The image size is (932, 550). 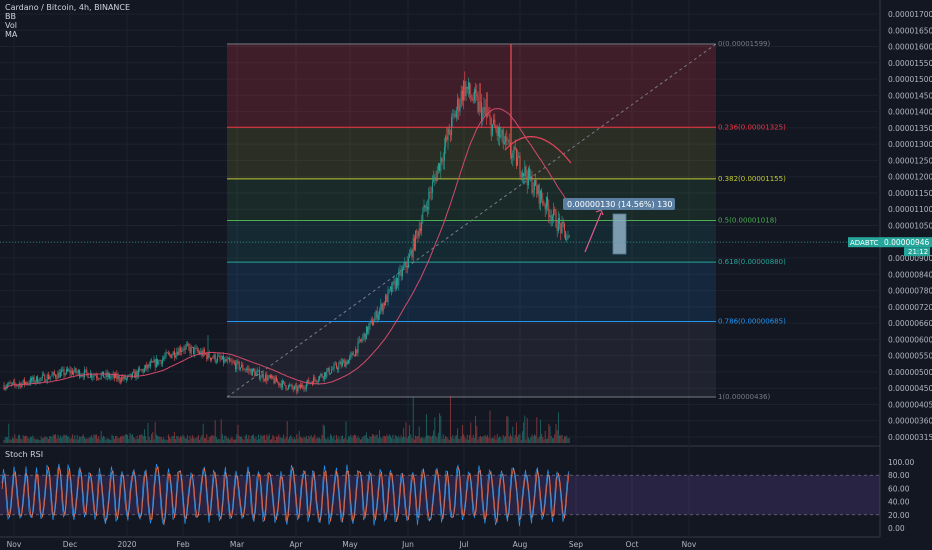 What do you see at coordinates (910, 421) in the screenshot?
I see `y-tick-label: 0.00000360` at bounding box center [910, 421].